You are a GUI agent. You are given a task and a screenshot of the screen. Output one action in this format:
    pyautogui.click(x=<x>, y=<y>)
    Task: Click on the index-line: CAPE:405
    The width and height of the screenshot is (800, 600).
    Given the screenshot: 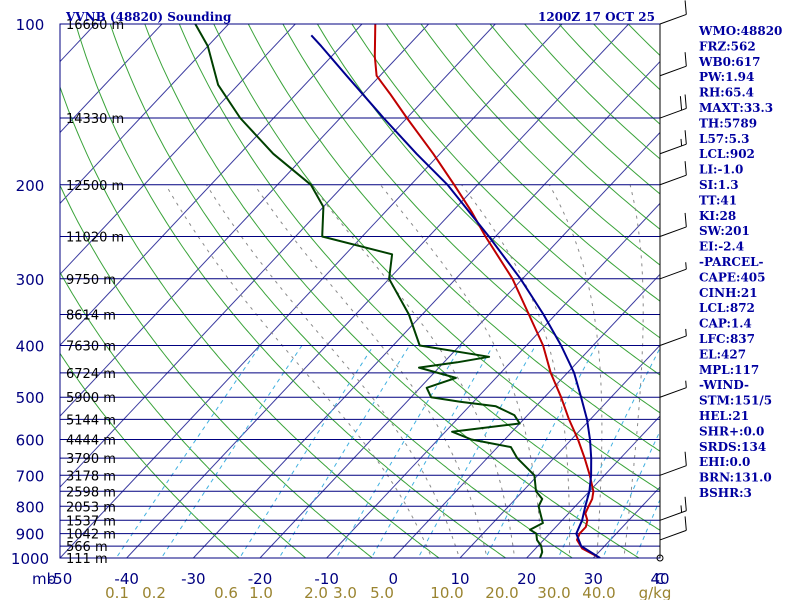 What is the action you would take?
    pyautogui.click(x=732, y=277)
    